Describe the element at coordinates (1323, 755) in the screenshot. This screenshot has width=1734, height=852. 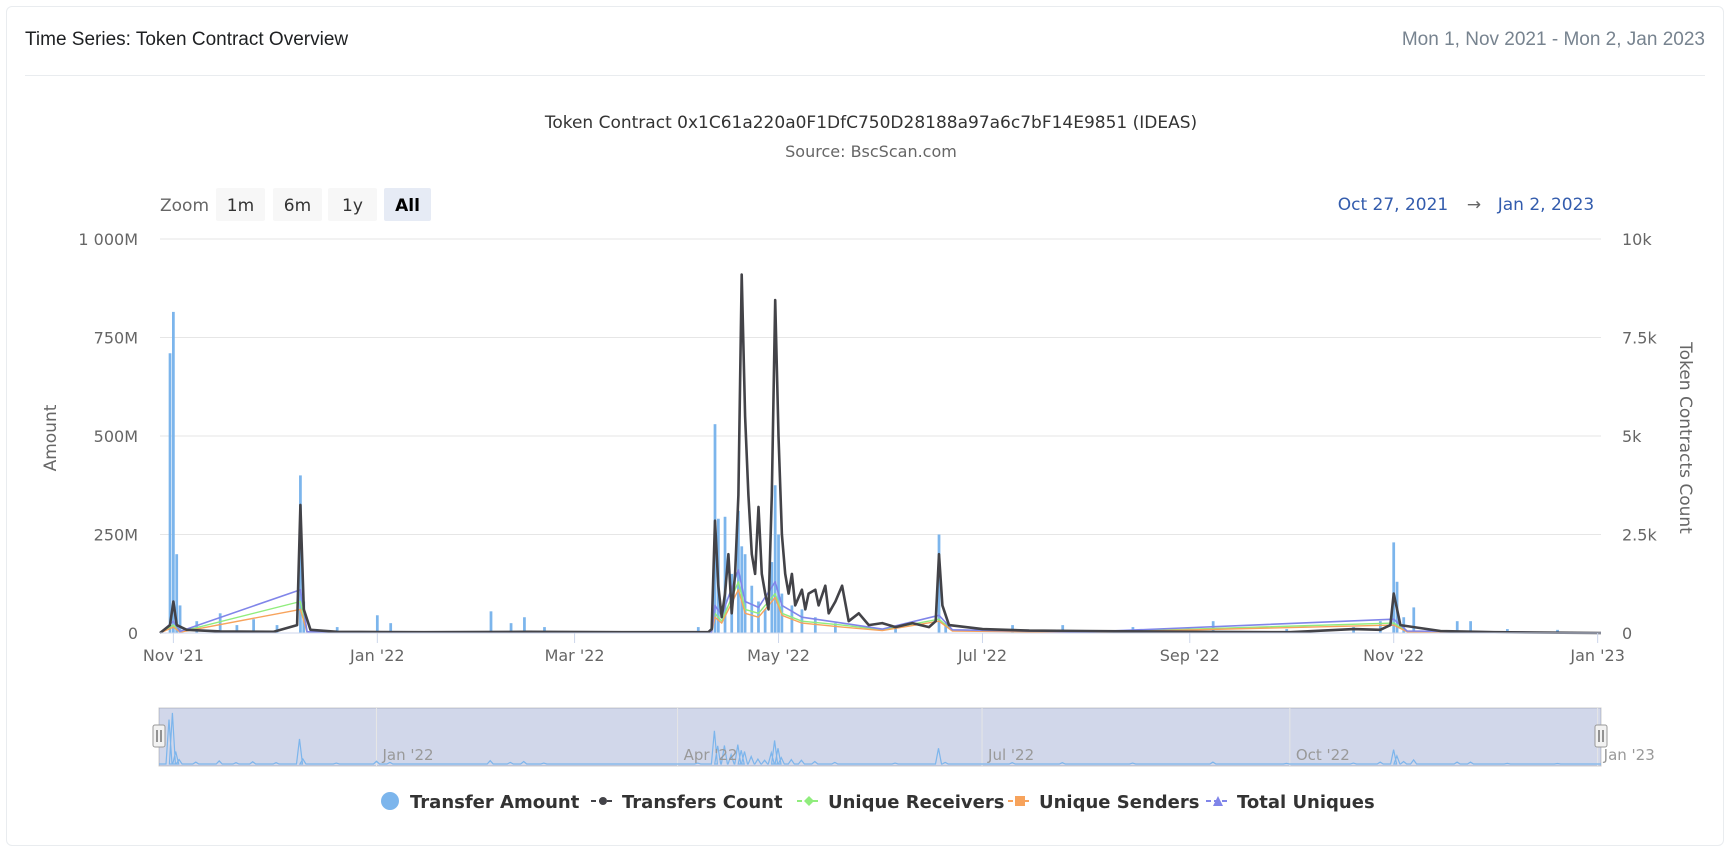
I see `navigator-label: Oct '22` at that location.